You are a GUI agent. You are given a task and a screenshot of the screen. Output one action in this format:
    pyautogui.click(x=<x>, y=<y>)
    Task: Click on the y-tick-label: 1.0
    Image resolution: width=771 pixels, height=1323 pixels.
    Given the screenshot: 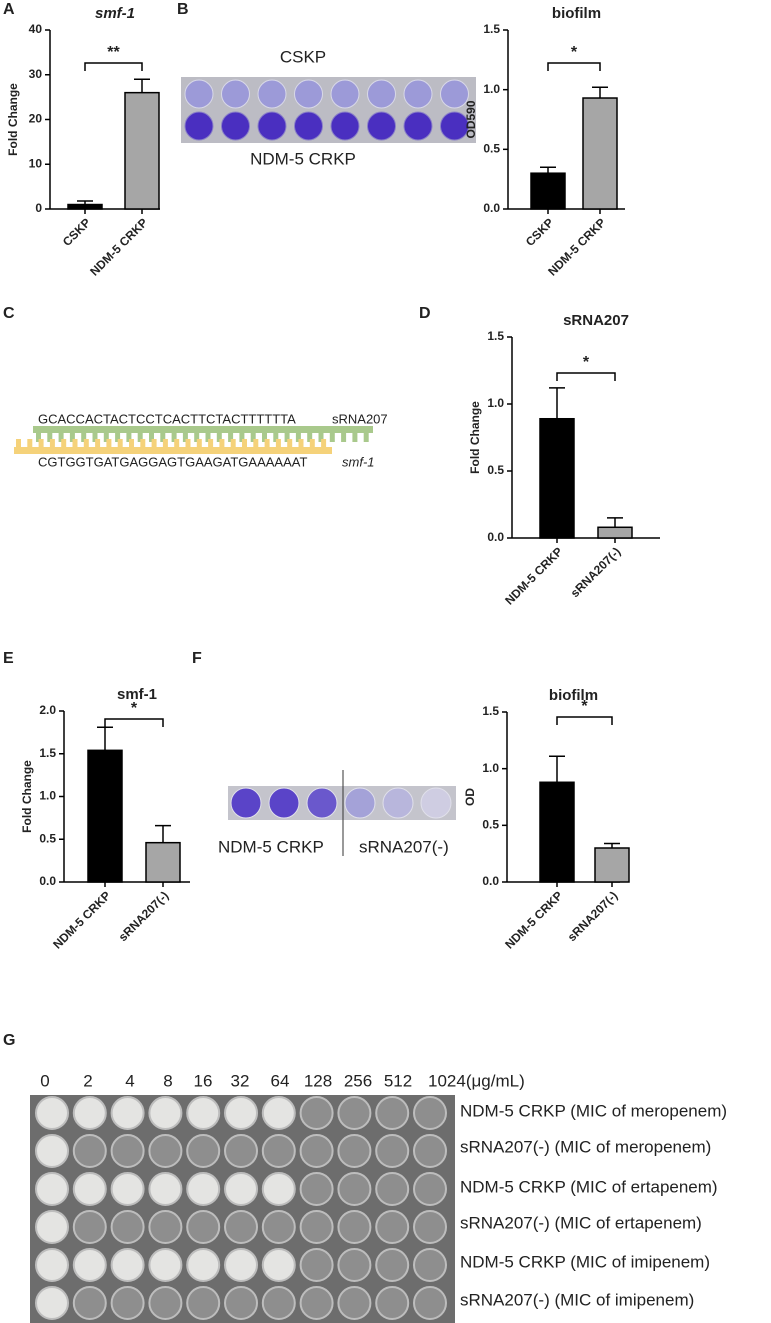 What is the action you would take?
    pyautogui.click(x=490, y=768)
    